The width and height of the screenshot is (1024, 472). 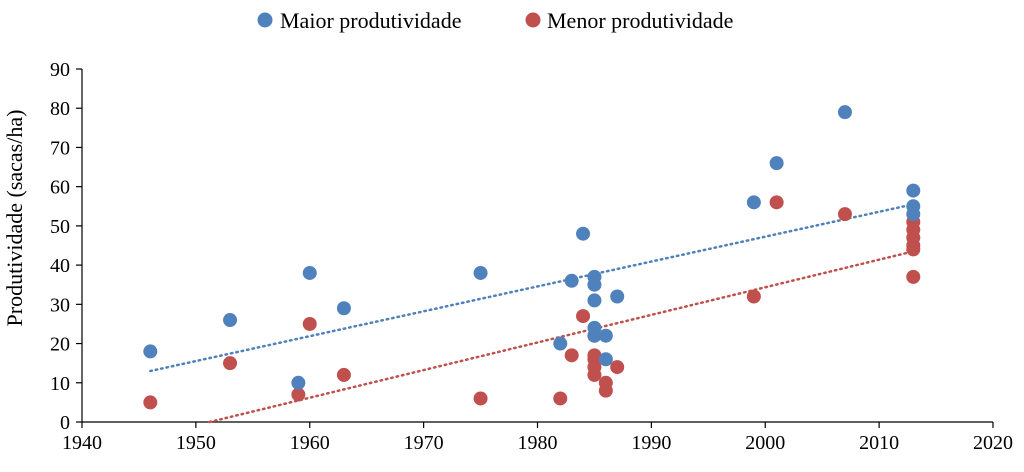 I want to click on y-tick-label: 60, so click(x=60, y=188).